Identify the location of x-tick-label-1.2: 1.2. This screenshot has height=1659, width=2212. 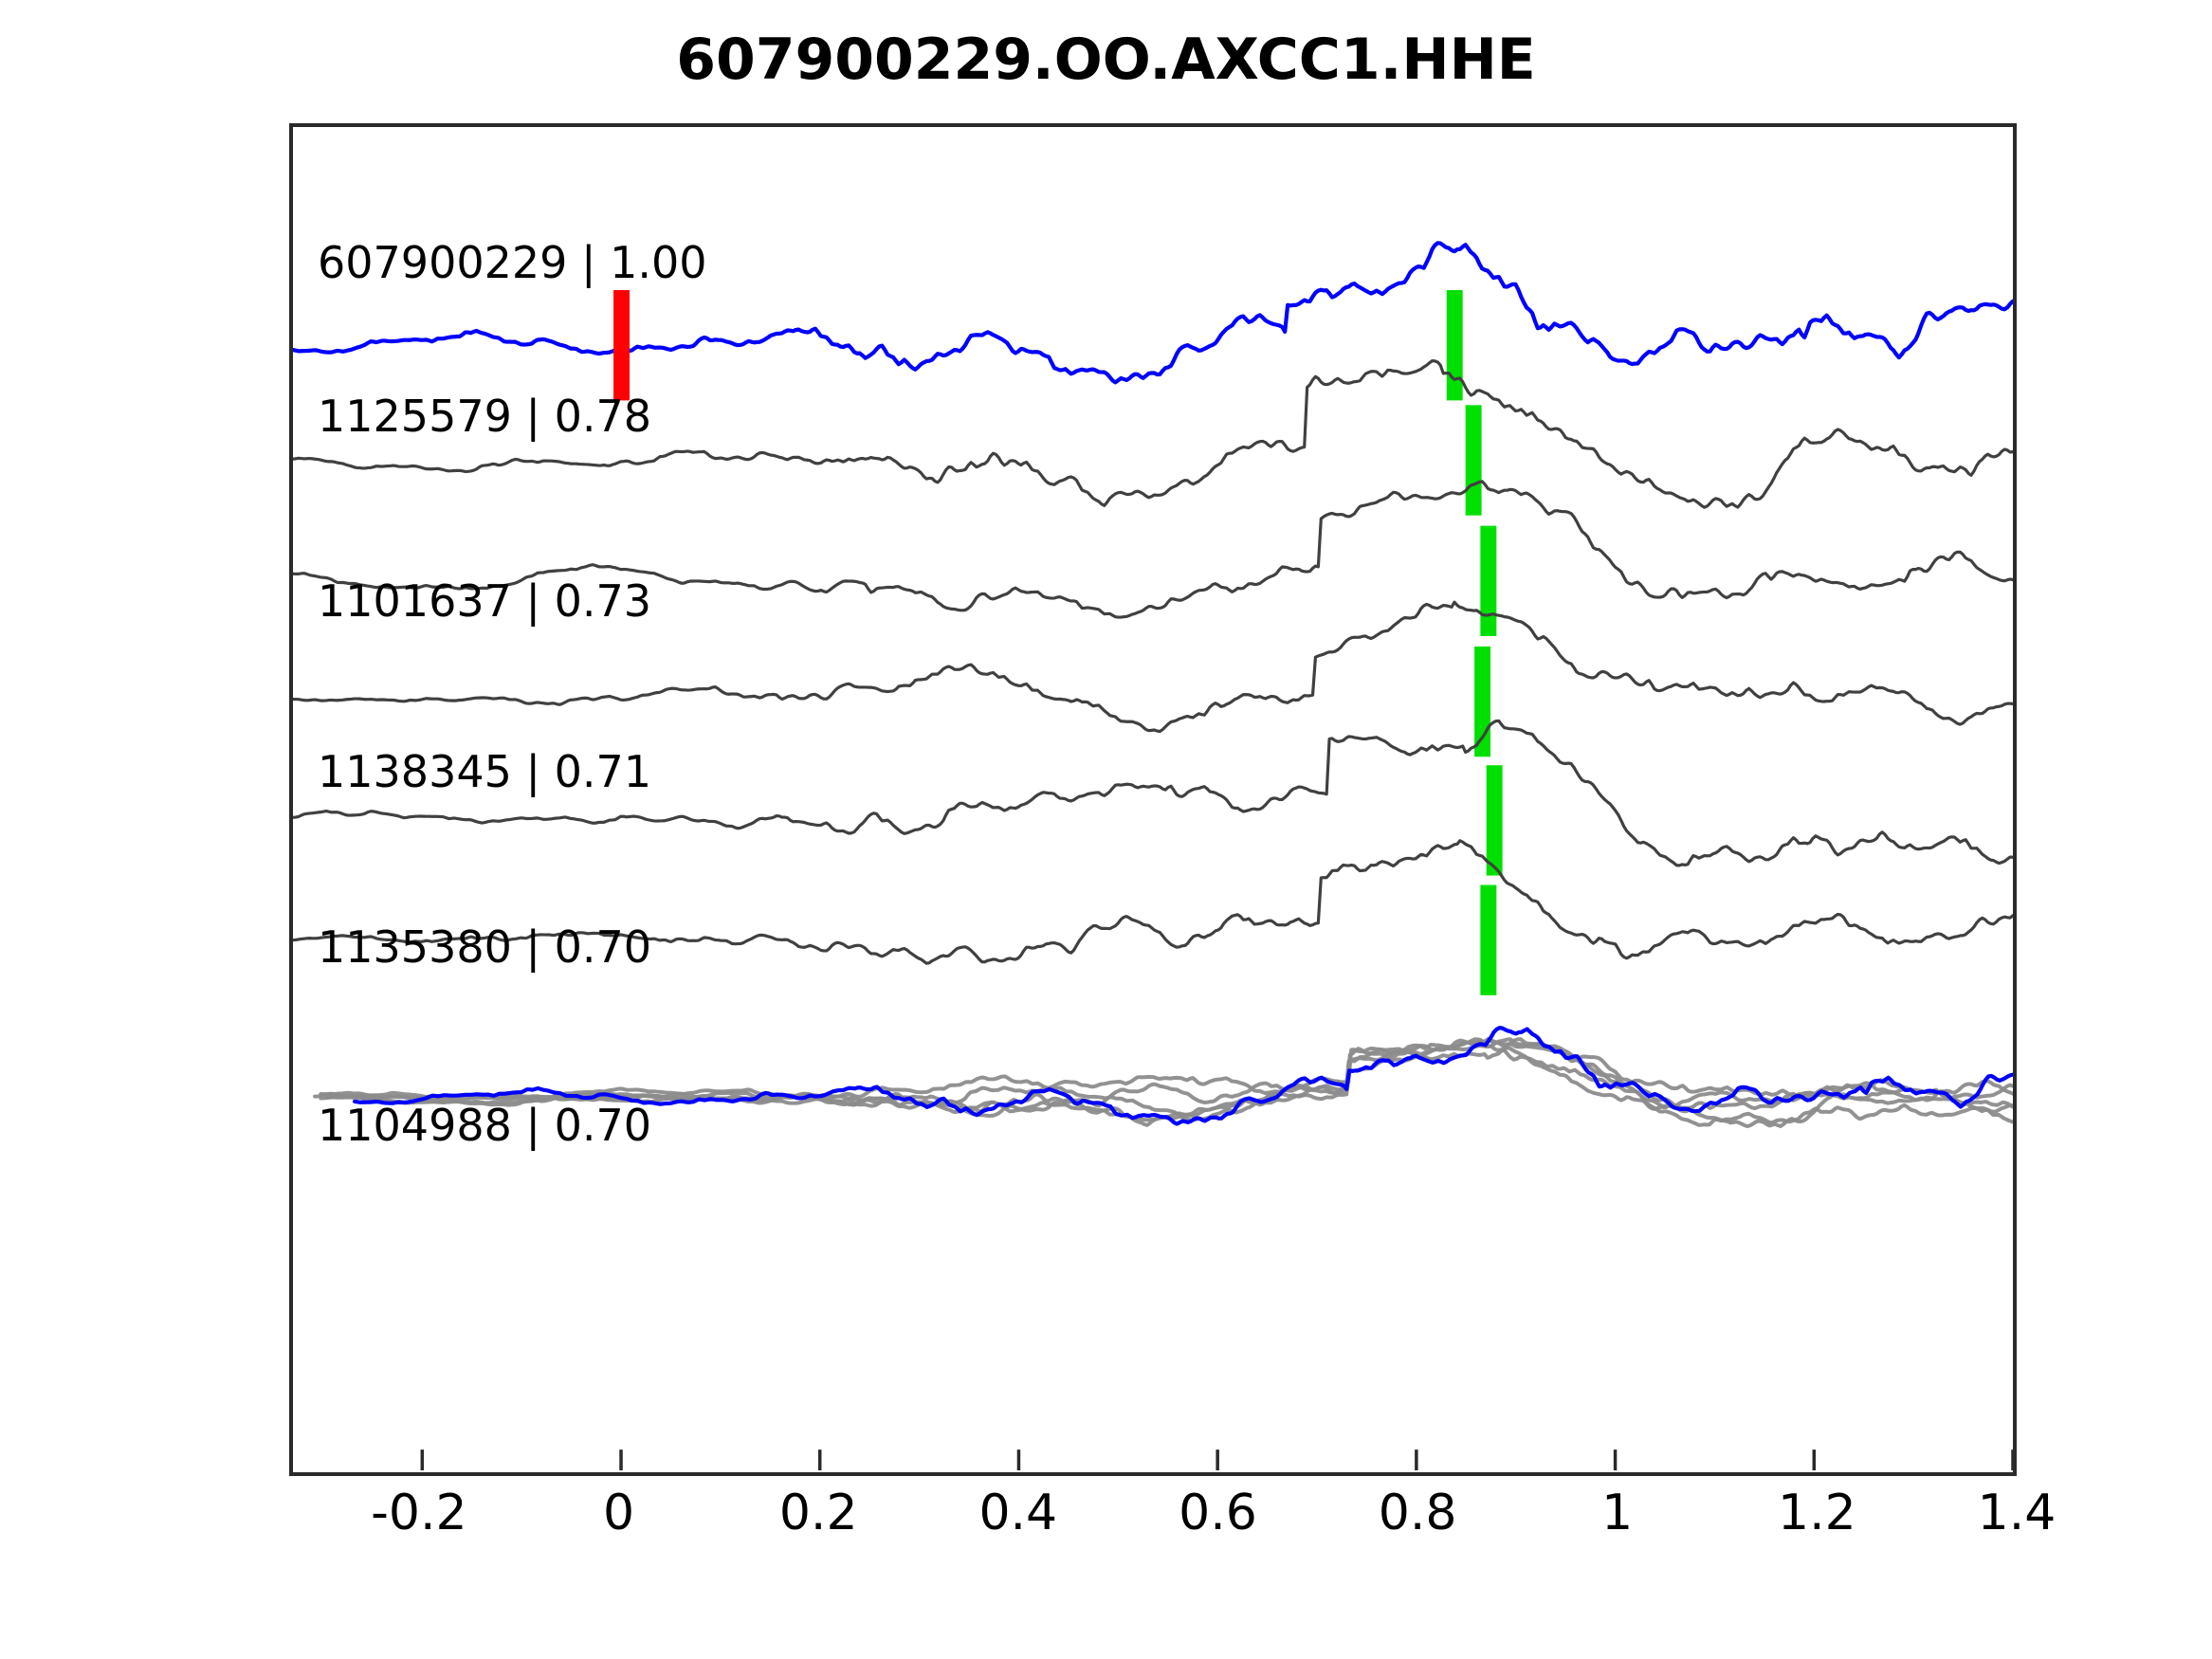
(1817, 1513).